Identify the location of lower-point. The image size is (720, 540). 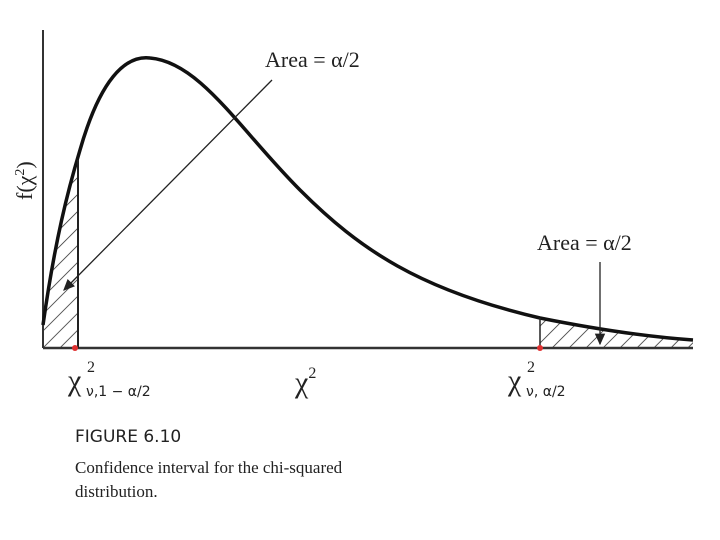
(75, 348).